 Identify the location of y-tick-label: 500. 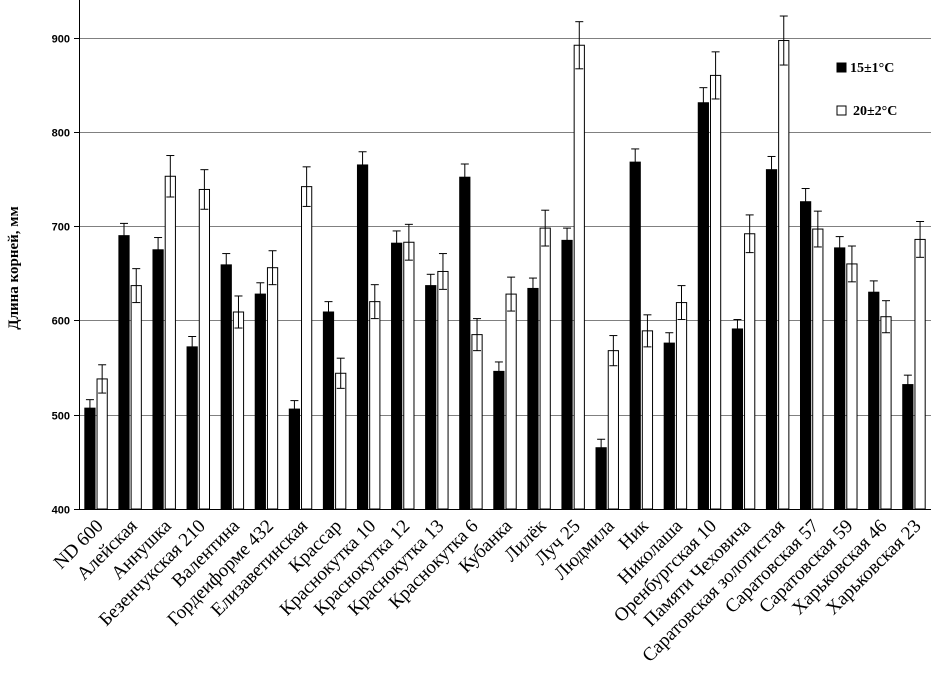
(61, 417).